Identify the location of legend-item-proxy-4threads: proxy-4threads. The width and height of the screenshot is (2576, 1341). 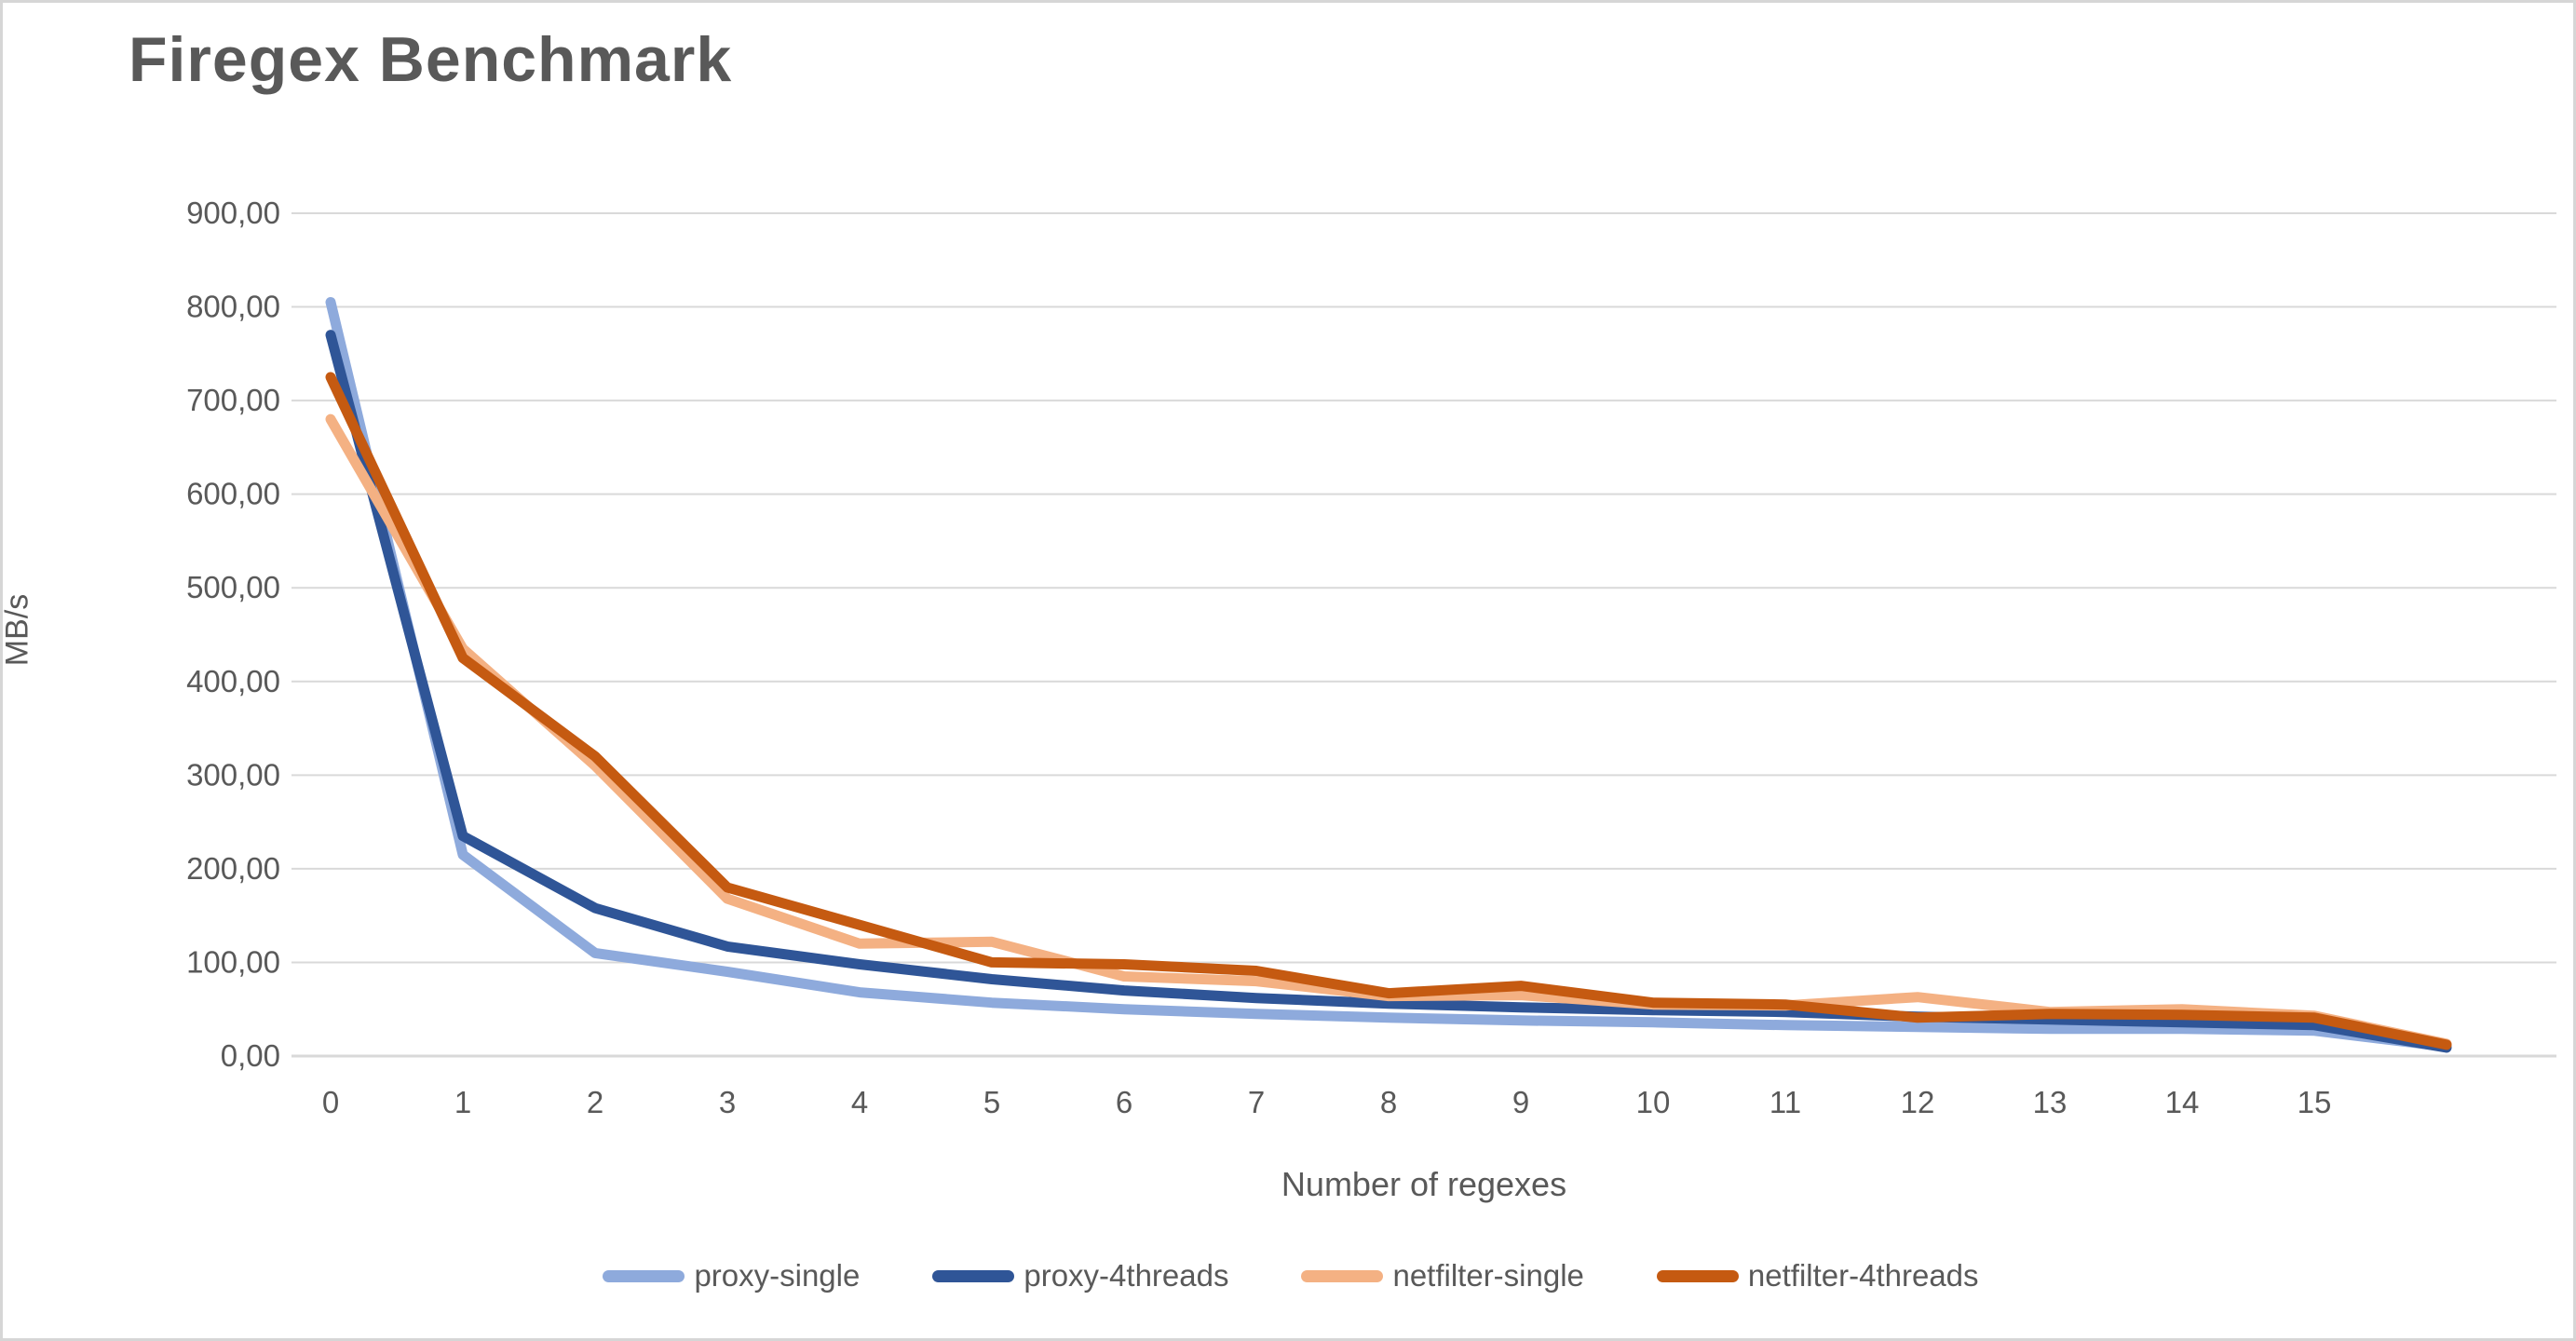
(1080, 1276).